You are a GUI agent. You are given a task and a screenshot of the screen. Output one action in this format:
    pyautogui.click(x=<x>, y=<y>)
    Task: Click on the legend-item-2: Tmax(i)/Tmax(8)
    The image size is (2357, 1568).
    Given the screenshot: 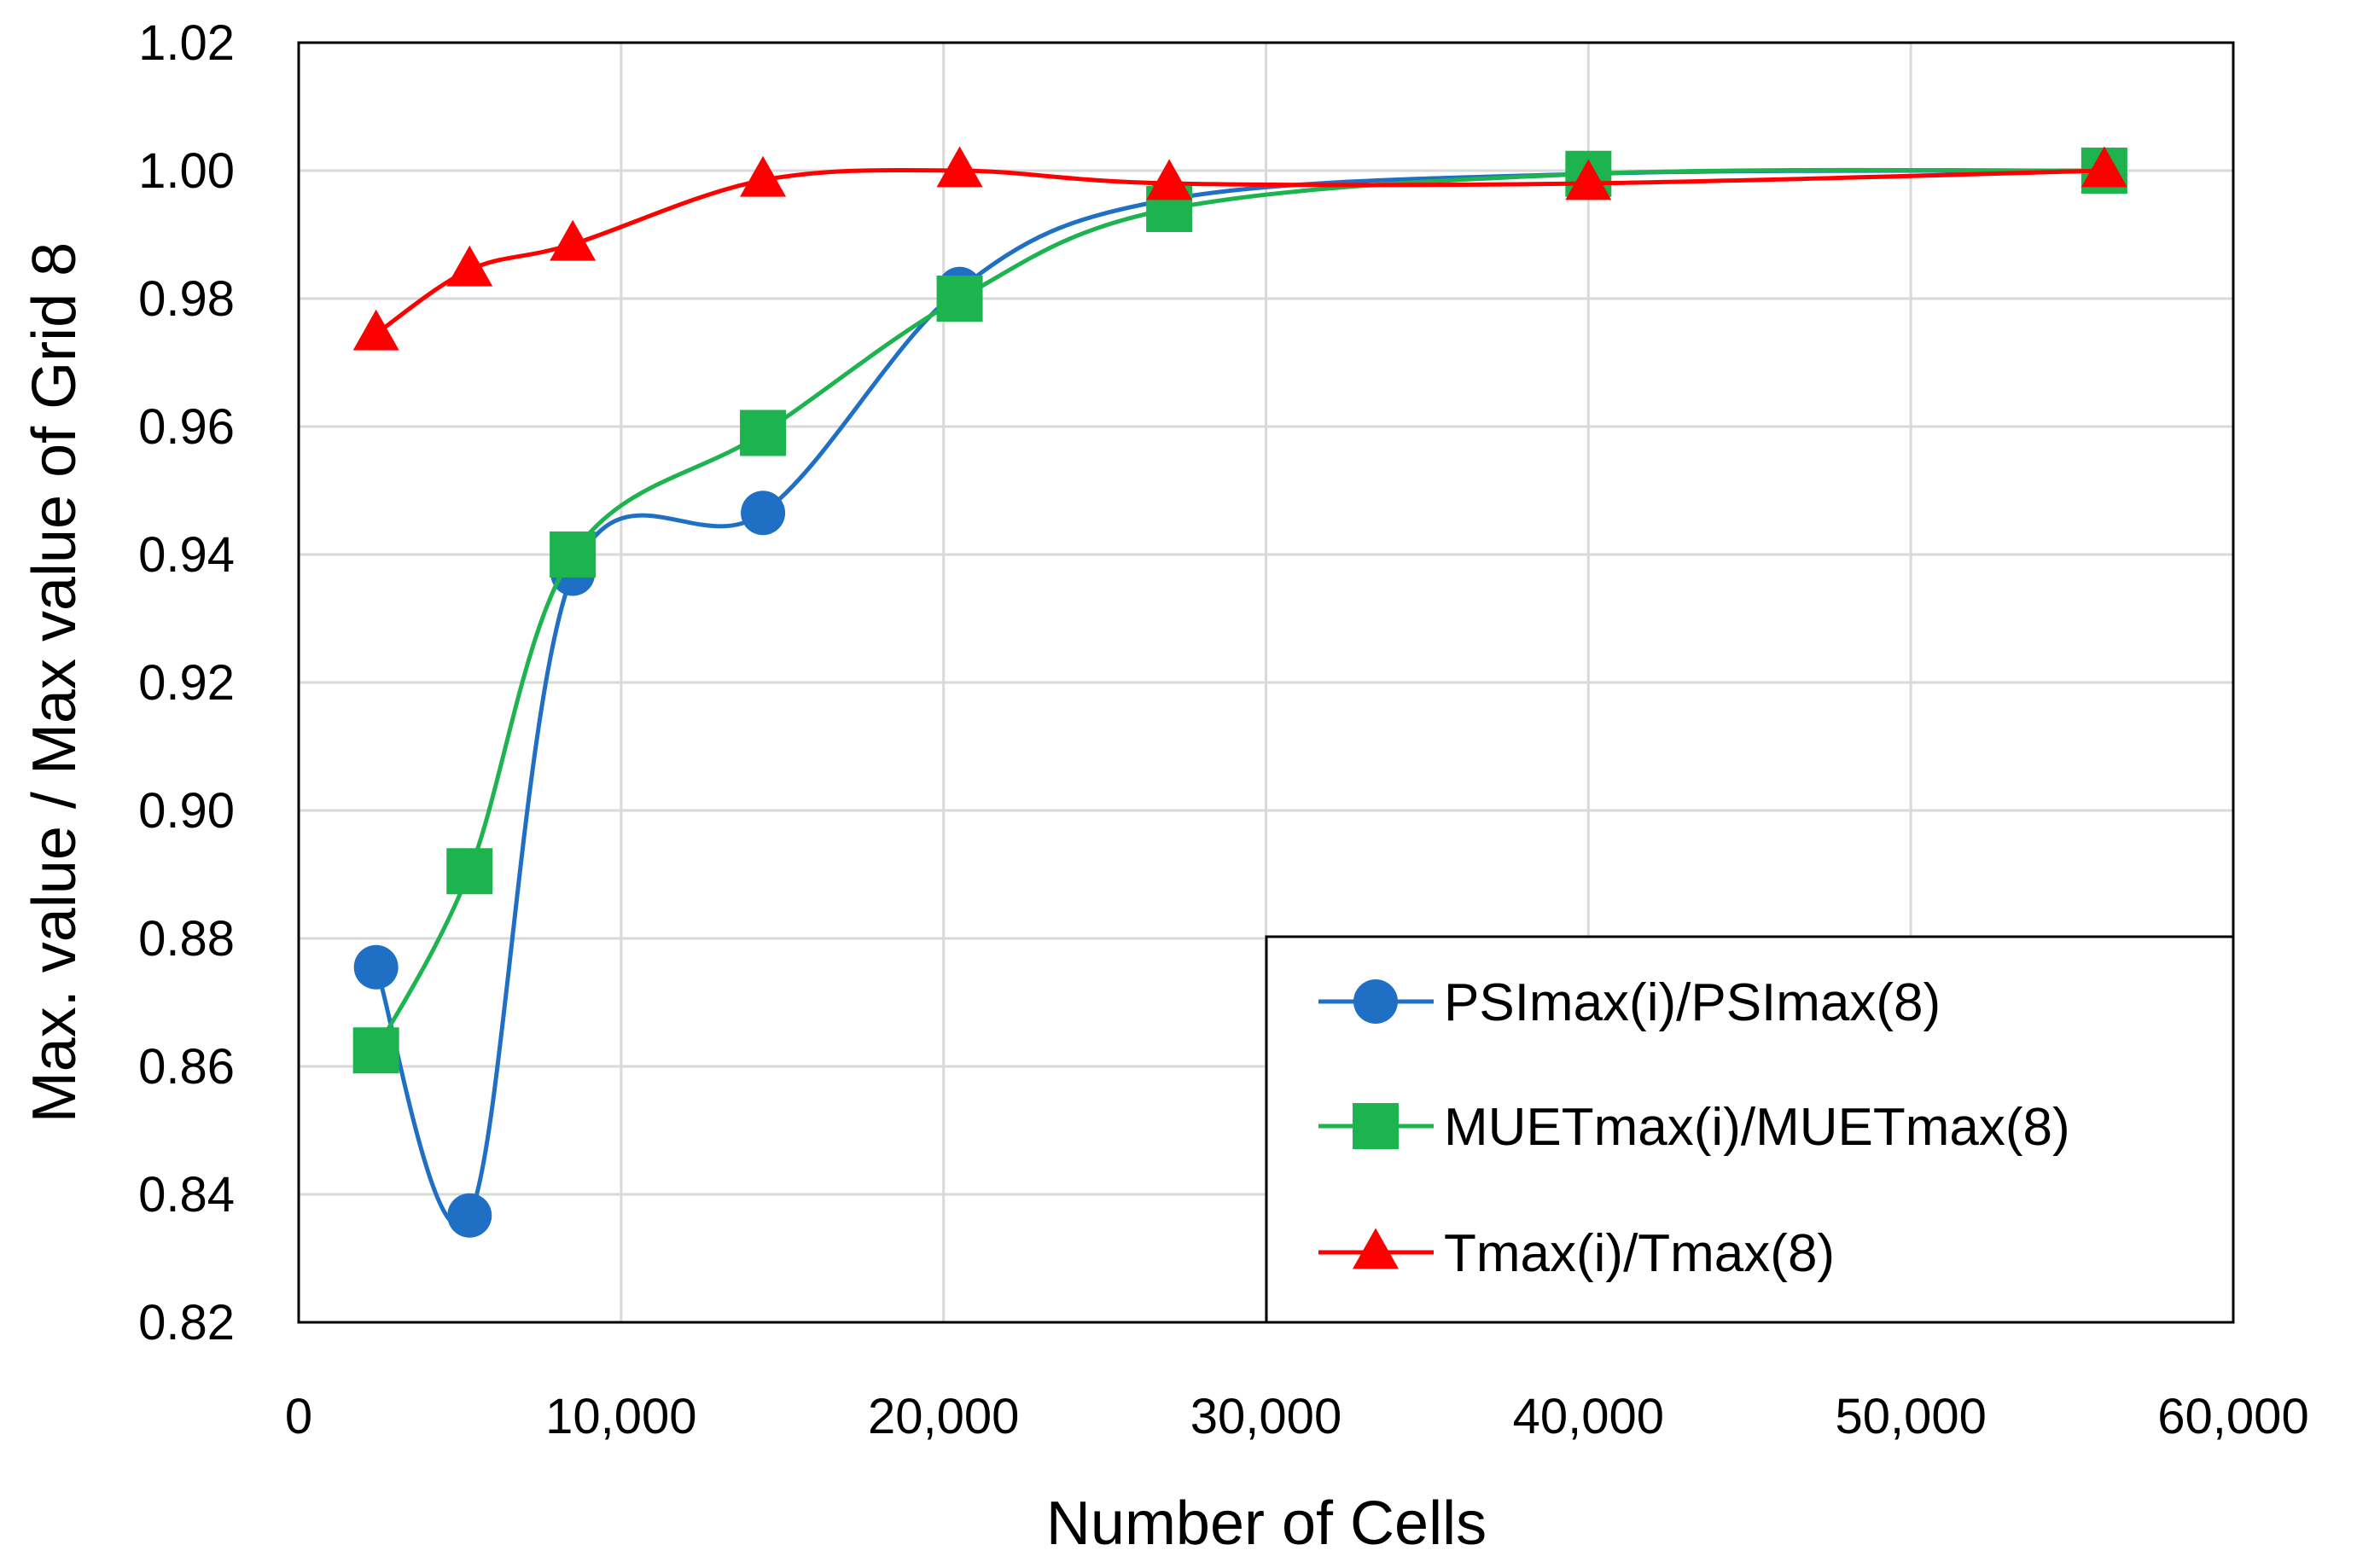 What is the action you would take?
    pyautogui.click(x=1576, y=1253)
    